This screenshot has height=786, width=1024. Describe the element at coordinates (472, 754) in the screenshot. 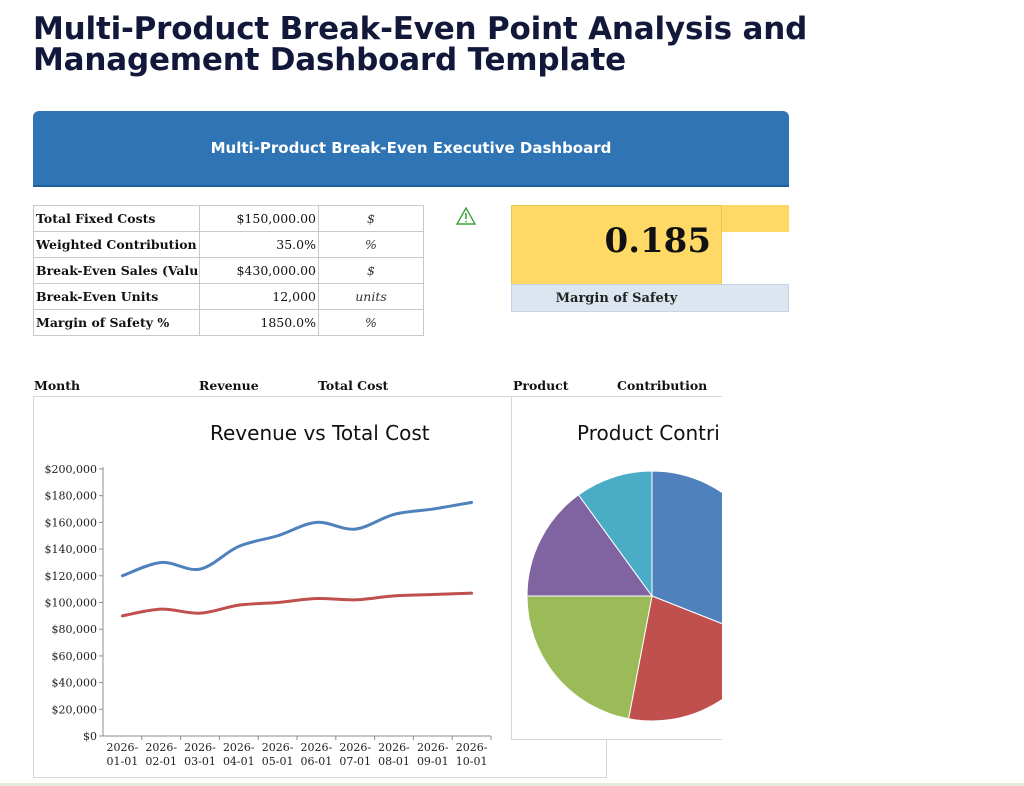

I see `x-tick-label: 2026-10-01` at that location.